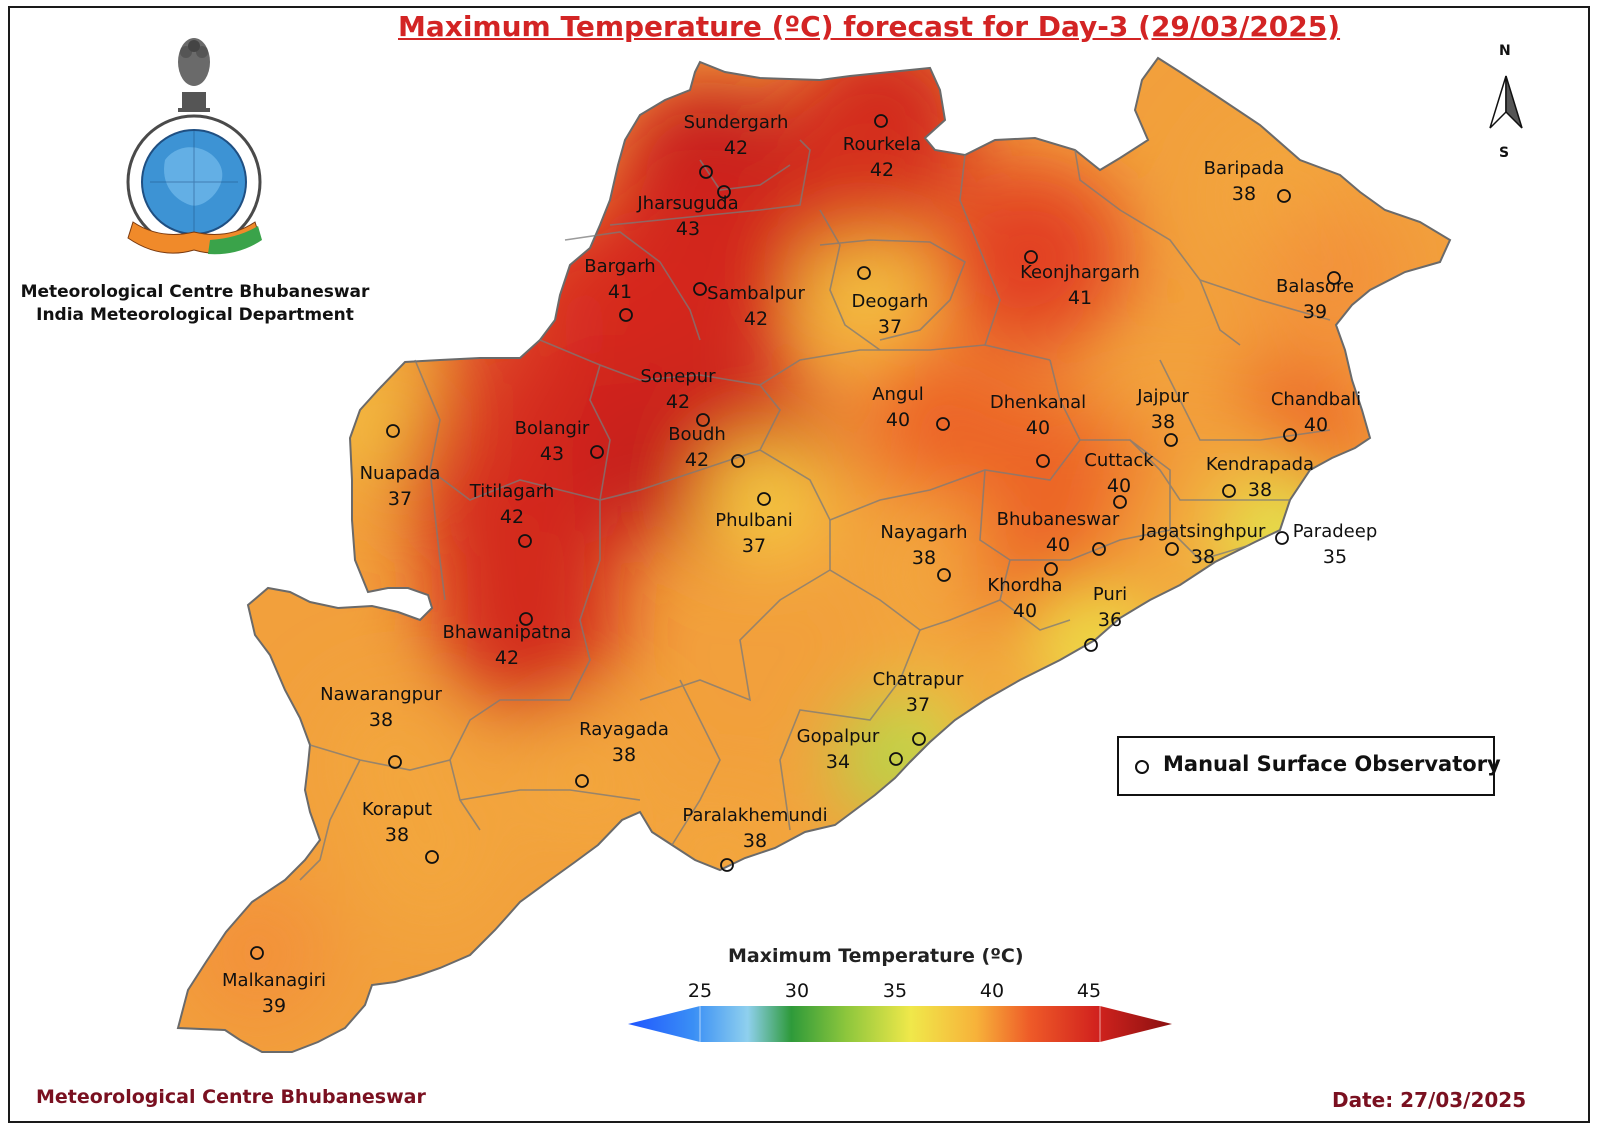 This screenshot has height=1131, width=1600. What do you see at coordinates (1089, 991) in the screenshot?
I see `colorbar-tick: 45` at bounding box center [1089, 991].